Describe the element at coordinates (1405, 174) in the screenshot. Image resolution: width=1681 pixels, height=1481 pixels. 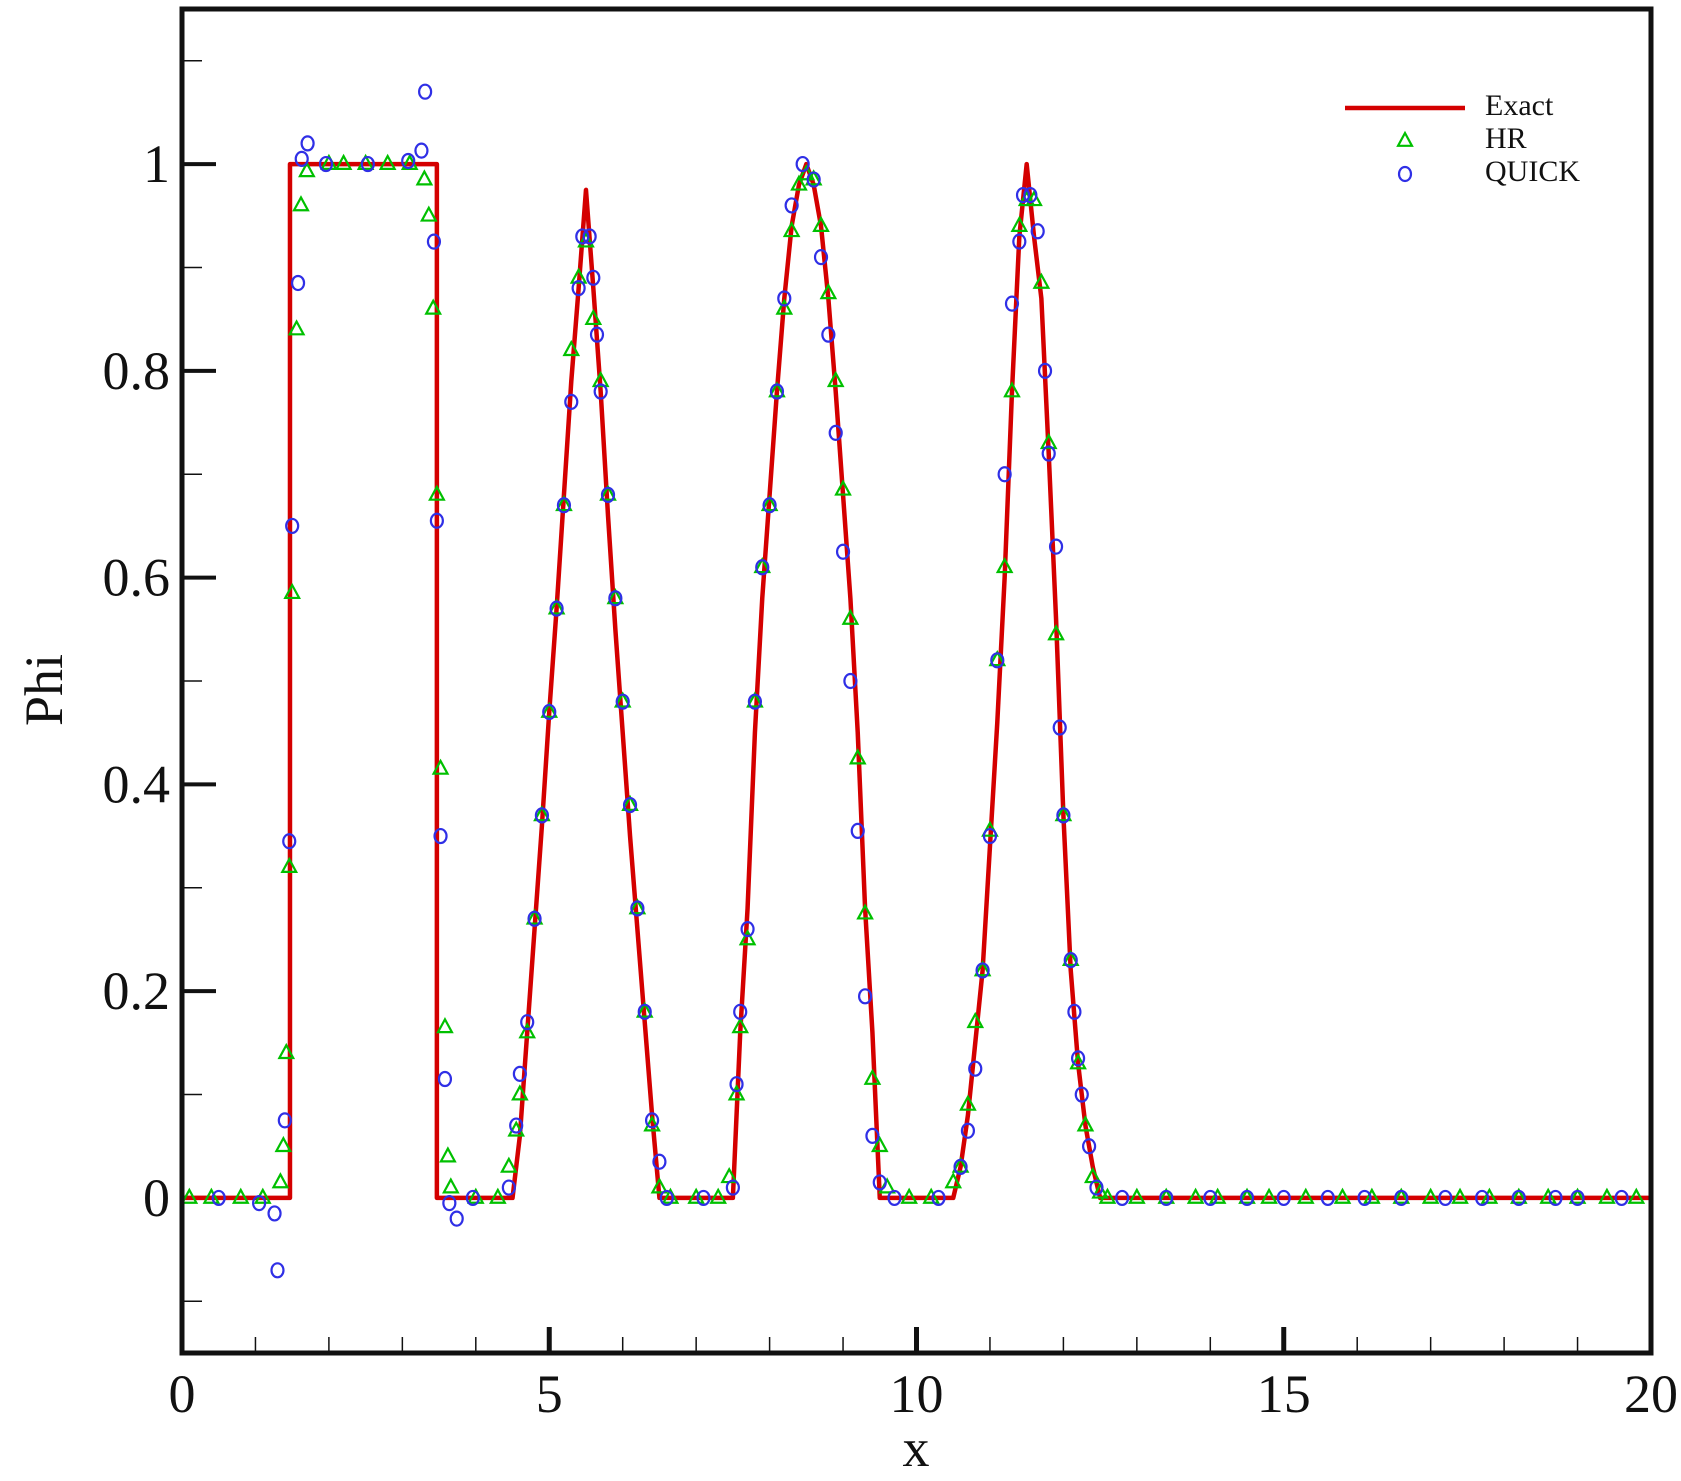
I see `legend-marker` at that location.